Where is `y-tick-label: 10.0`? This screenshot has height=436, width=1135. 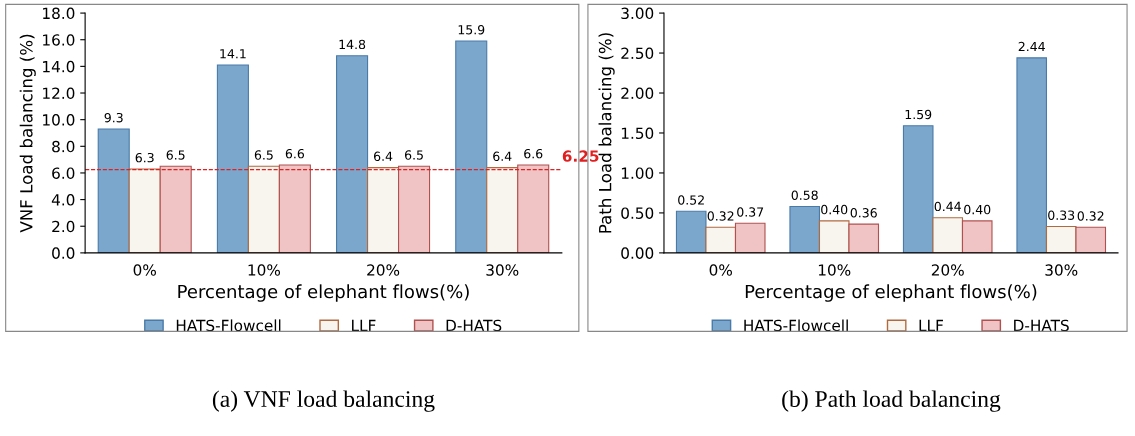
y-tick-label: 10.0 is located at coordinates (59, 120).